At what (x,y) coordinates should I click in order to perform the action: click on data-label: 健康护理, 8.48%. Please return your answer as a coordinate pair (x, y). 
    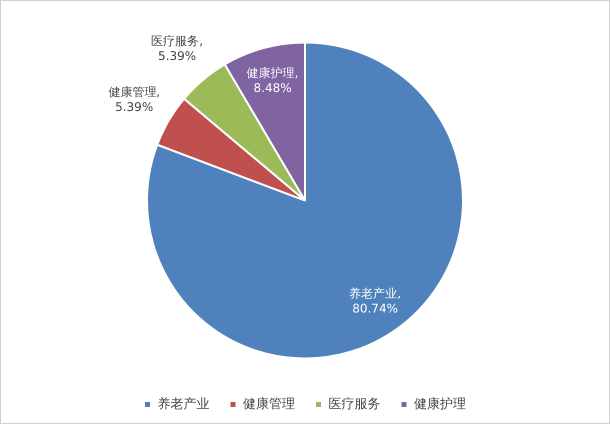
    Looking at the image, I should click on (272, 81).